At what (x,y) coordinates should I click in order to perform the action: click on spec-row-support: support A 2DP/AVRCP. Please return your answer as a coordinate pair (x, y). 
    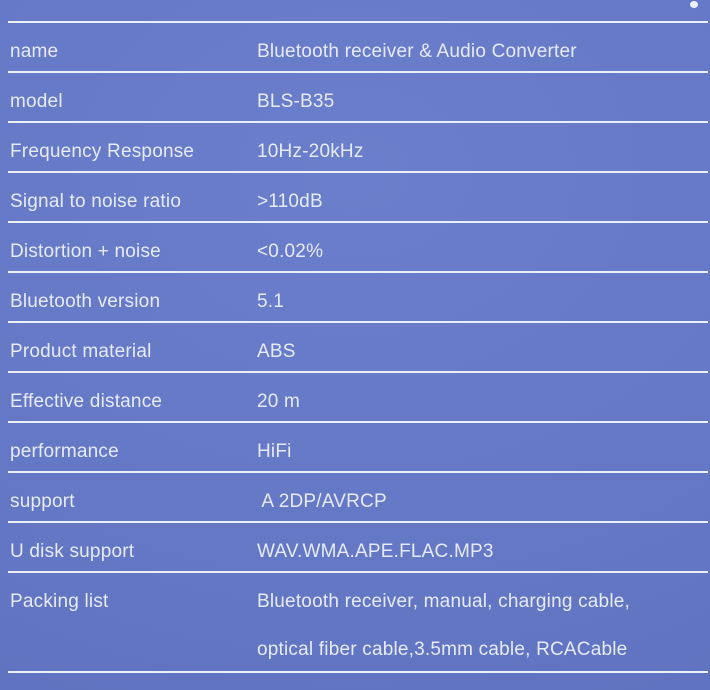
    Looking at the image, I should click on (358, 498).